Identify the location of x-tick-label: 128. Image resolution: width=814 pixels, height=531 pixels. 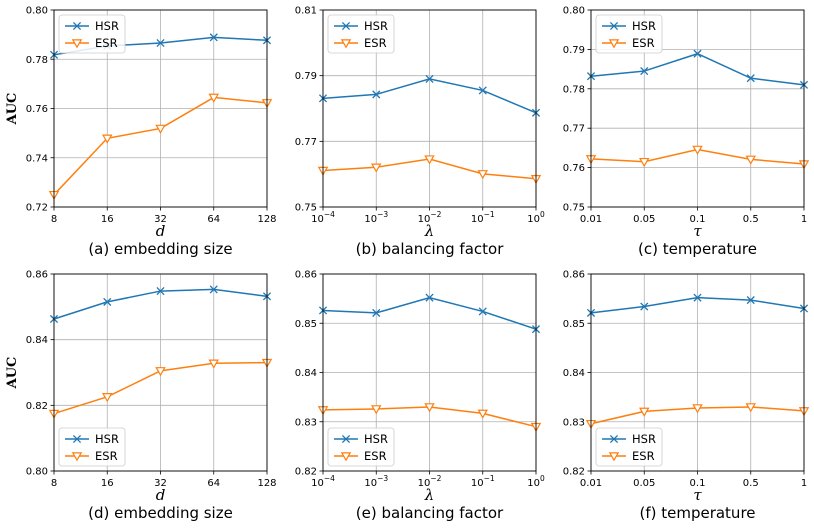
(266, 483).